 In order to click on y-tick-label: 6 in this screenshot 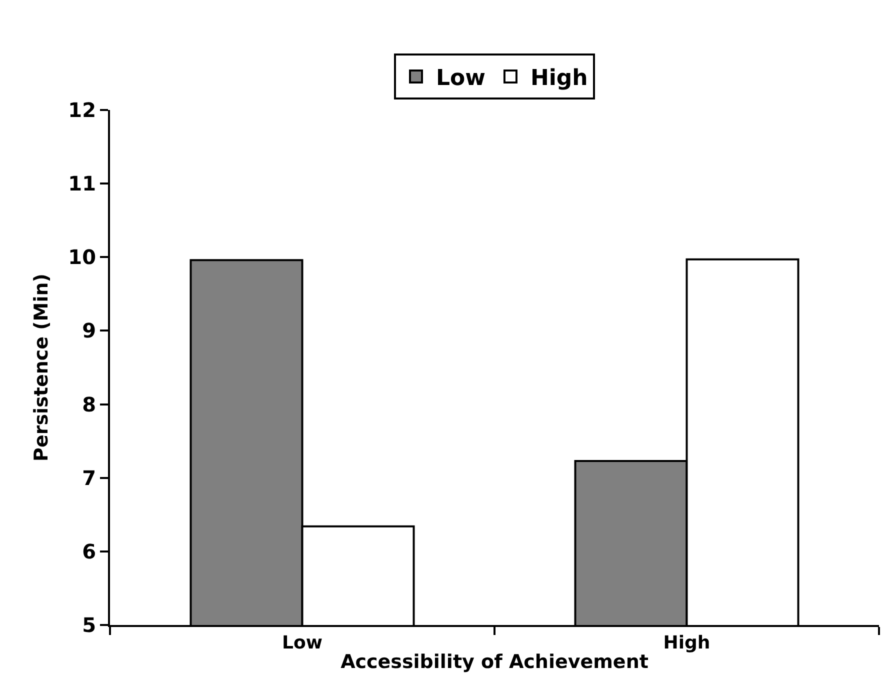, I will do `click(89, 551)`.